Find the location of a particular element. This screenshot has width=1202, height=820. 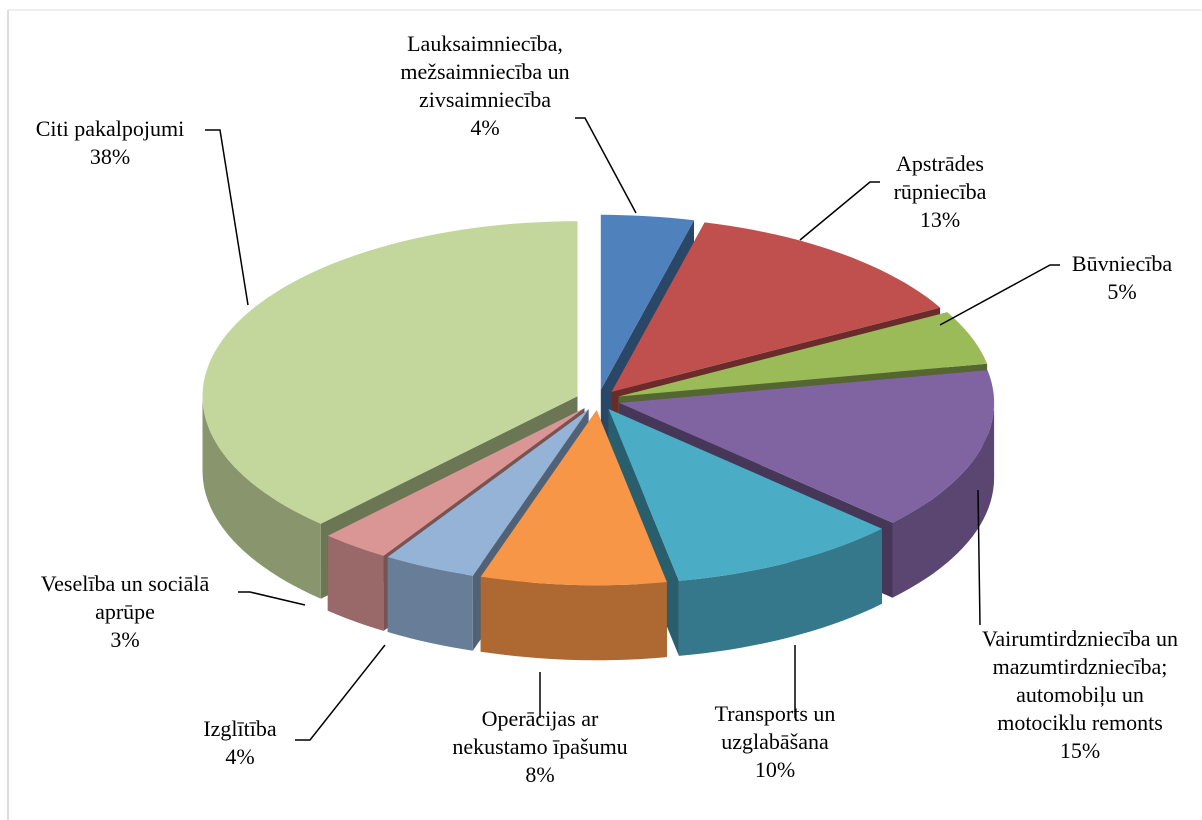

data-label: Transports un uzglabāšana 10% is located at coordinates (775, 742).